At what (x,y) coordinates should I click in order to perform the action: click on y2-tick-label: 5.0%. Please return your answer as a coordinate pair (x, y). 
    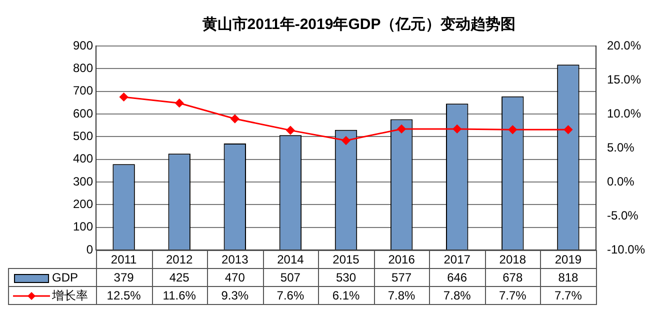
    Looking at the image, I should click on (620, 147).